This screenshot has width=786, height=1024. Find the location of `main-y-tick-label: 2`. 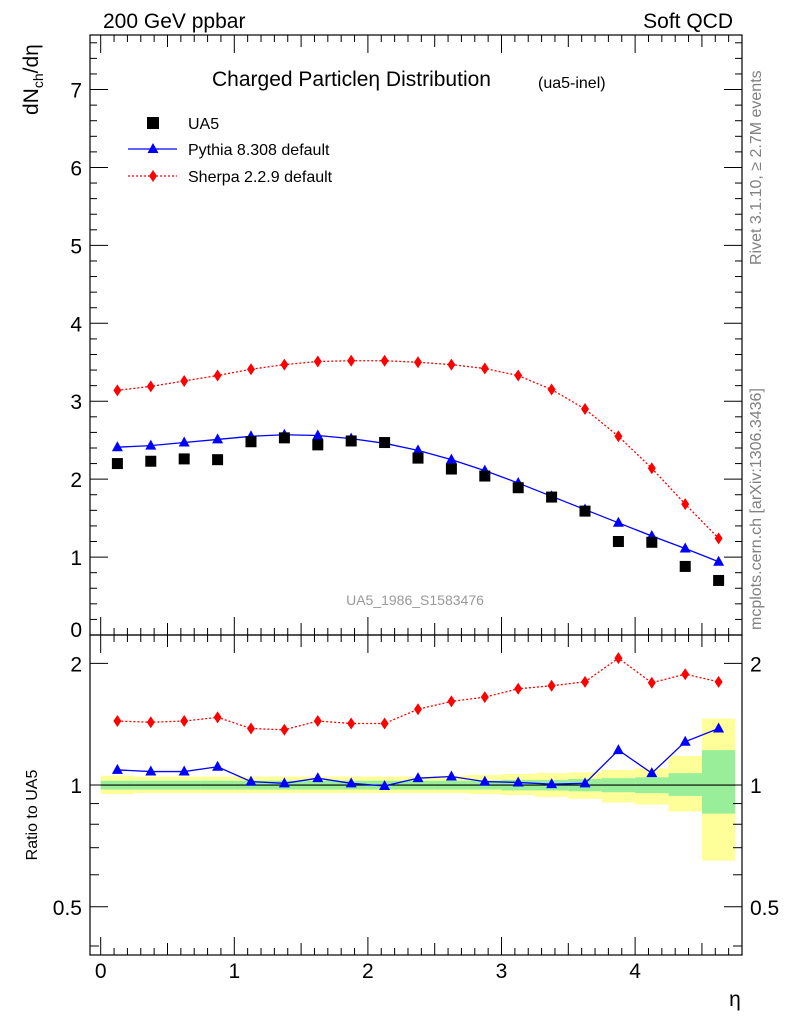

main-y-tick-label: 2 is located at coordinates (76, 480).